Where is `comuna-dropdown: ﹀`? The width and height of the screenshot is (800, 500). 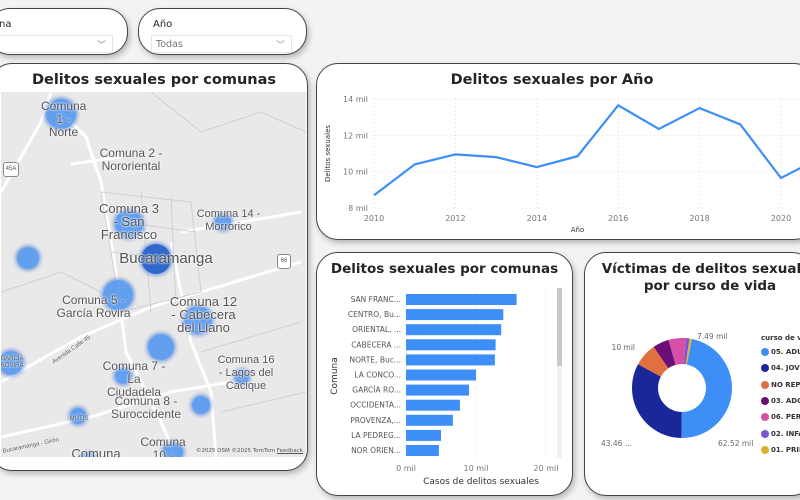
comuna-dropdown: ﹀ is located at coordinates (56, 44).